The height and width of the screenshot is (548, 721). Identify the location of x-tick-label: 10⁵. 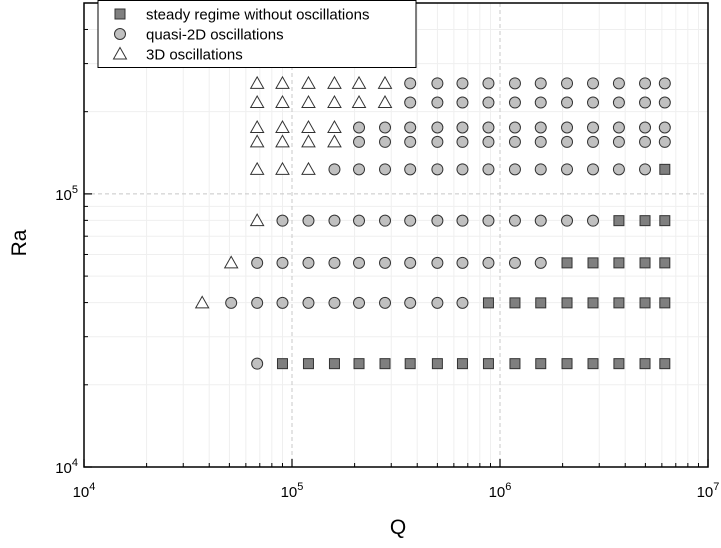
(292, 491).